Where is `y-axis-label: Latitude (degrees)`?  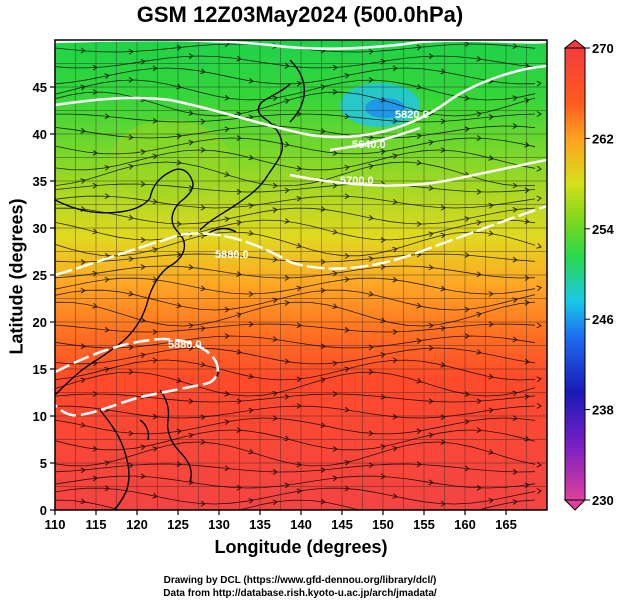 y-axis-label: Latitude (degrees) is located at coordinates (16, 276).